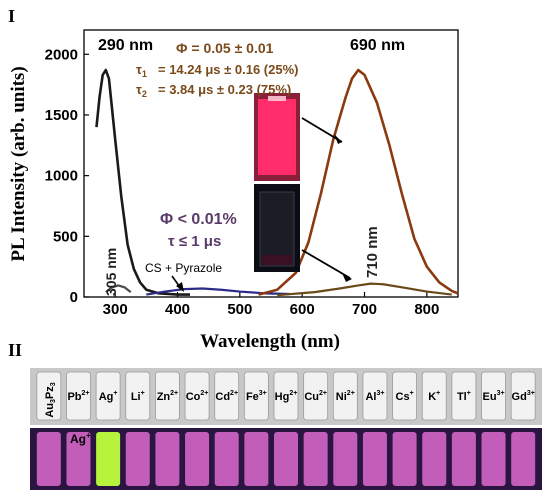 The height and width of the screenshot is (501, 550). I want to click on y-axis-label: PL Intensity (arb. units), so click(18, 163).